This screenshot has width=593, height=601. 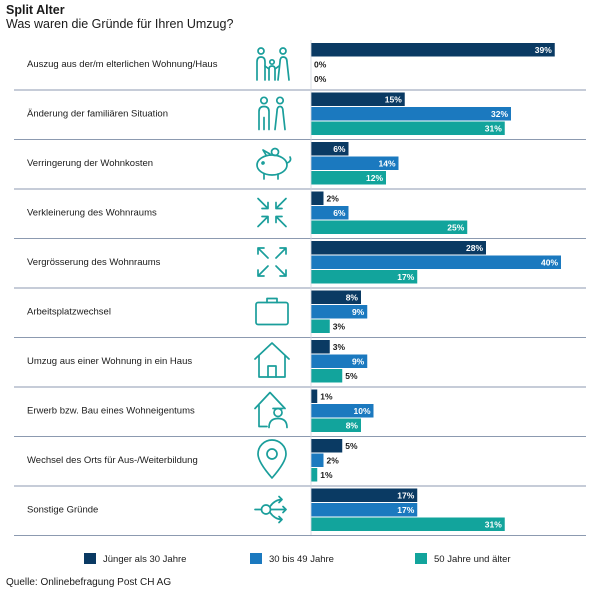 I want to click on family-icon, so click(x=273, y=64).